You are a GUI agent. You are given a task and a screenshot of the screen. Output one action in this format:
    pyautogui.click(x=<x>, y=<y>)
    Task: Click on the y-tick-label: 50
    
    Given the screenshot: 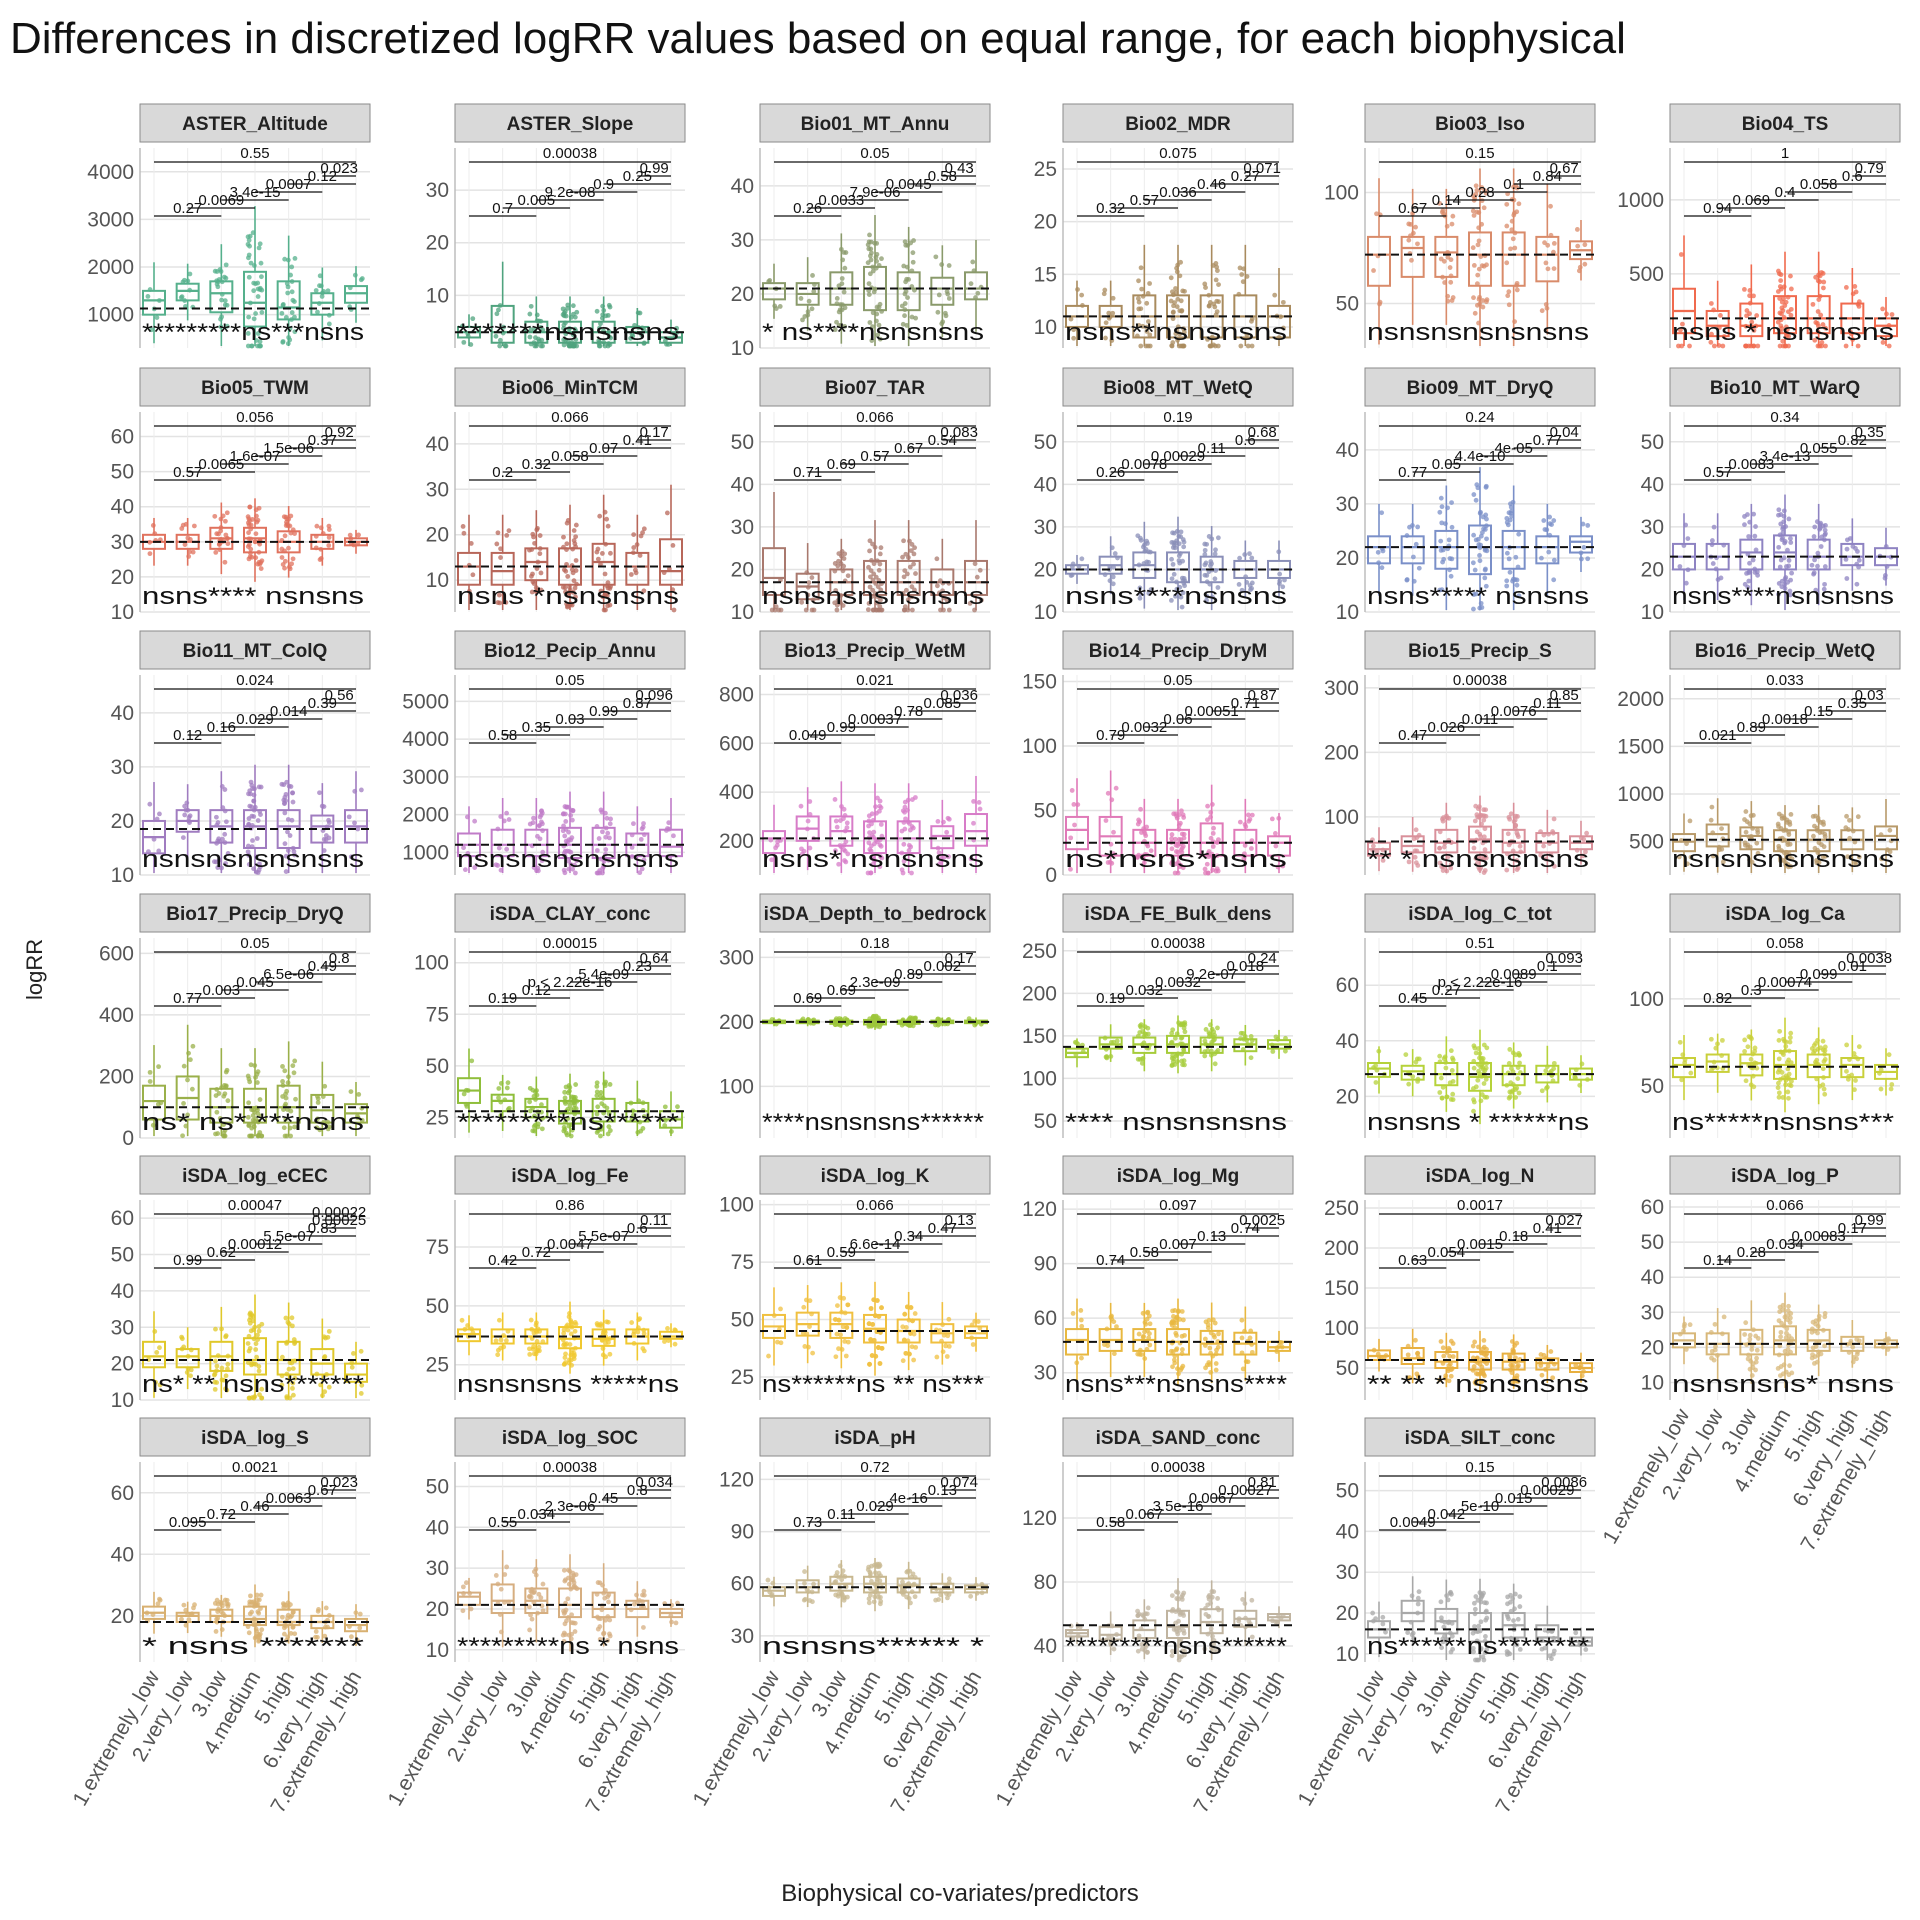 What is the action you would take?
    pyautogui.click(x=1045, y=1121)
    